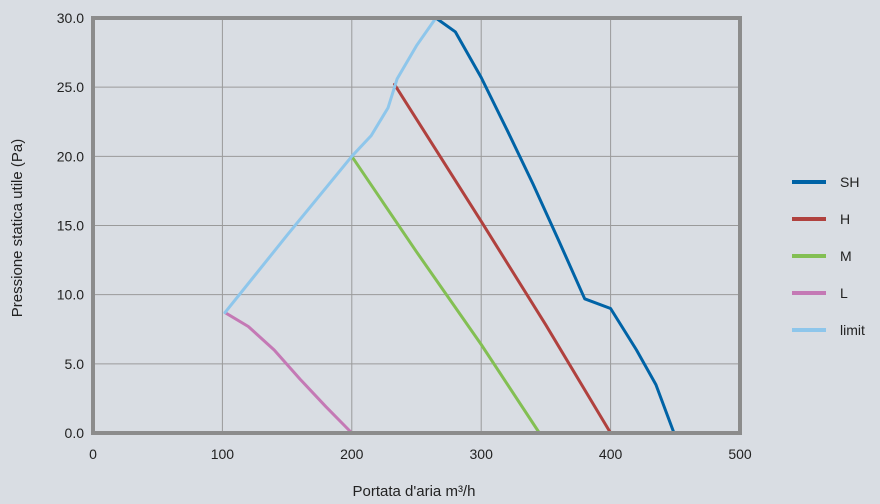 This screenshot has width=880, height=504. What do you see at coordinates (445, 294) in the screenshot?
I see `series-line-M` at bounding box center [445, 294].